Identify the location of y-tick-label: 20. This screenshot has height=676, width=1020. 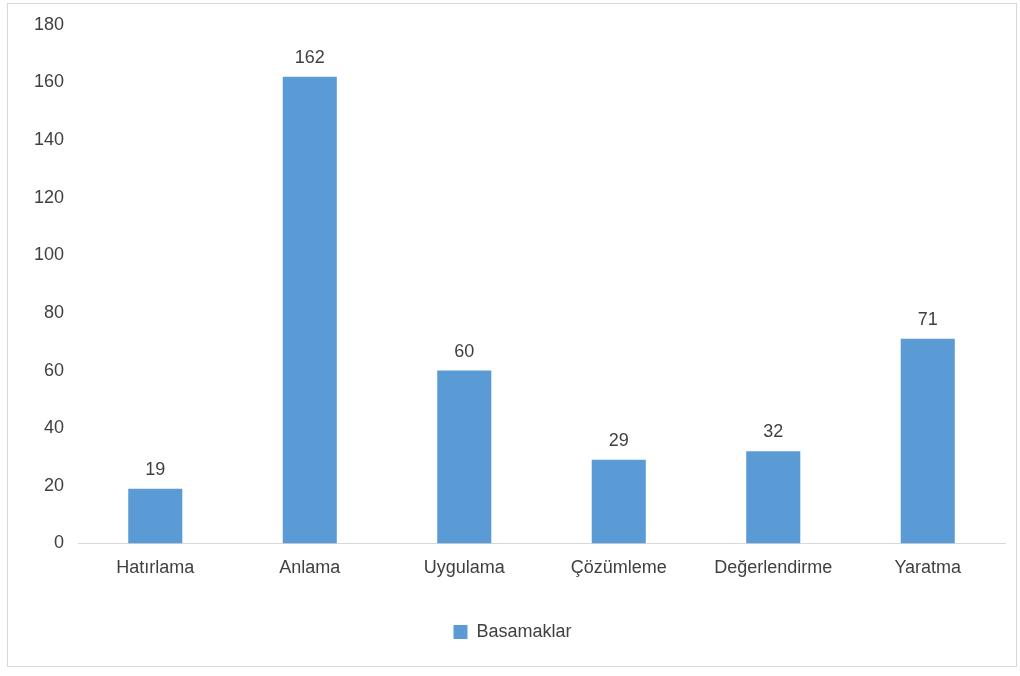
(54, 484).